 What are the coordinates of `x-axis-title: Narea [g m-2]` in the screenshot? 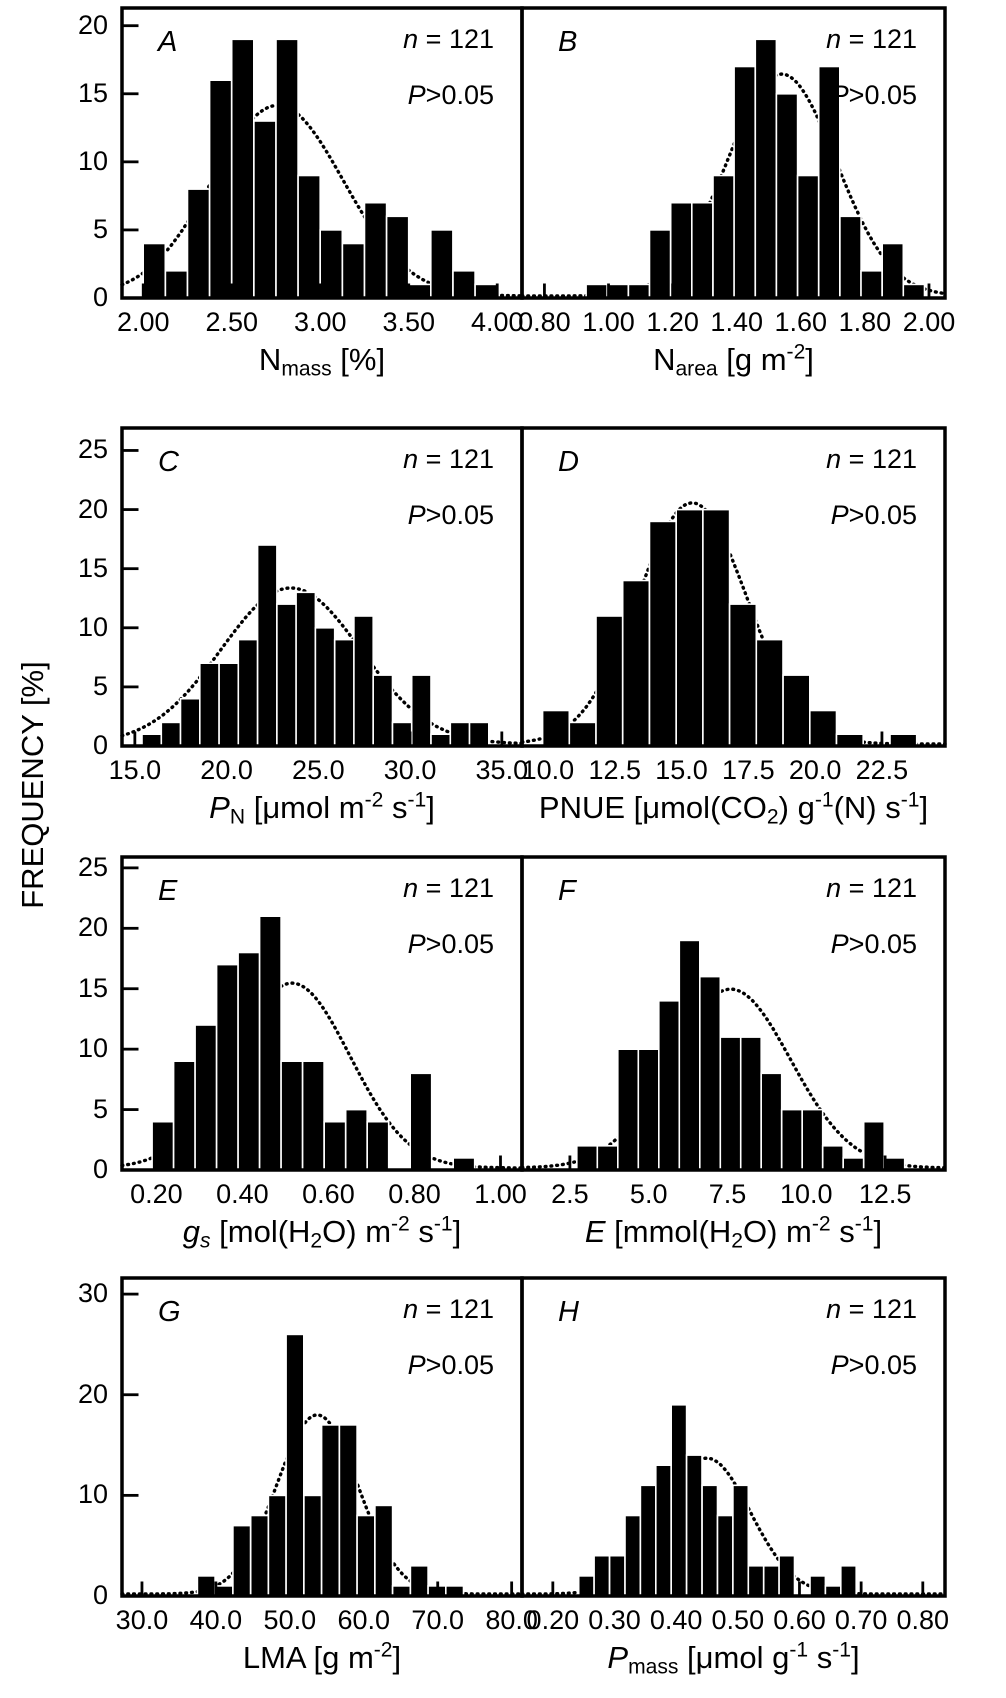 It's located at (733, 360).